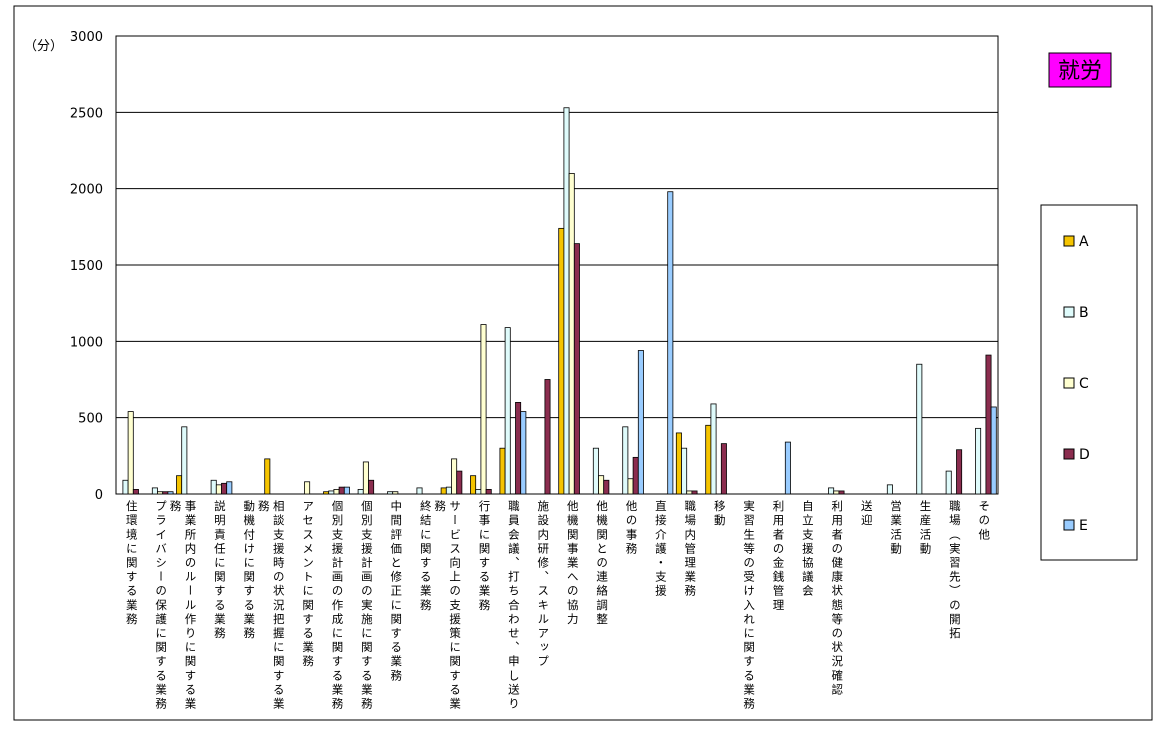 The image size is (1165, 735). What do you see at coordinates (337, 606) in the screenshot?
I see `x-tick-label: 個別支援計画の作成に関する業務` at bounding box center [337, 606].